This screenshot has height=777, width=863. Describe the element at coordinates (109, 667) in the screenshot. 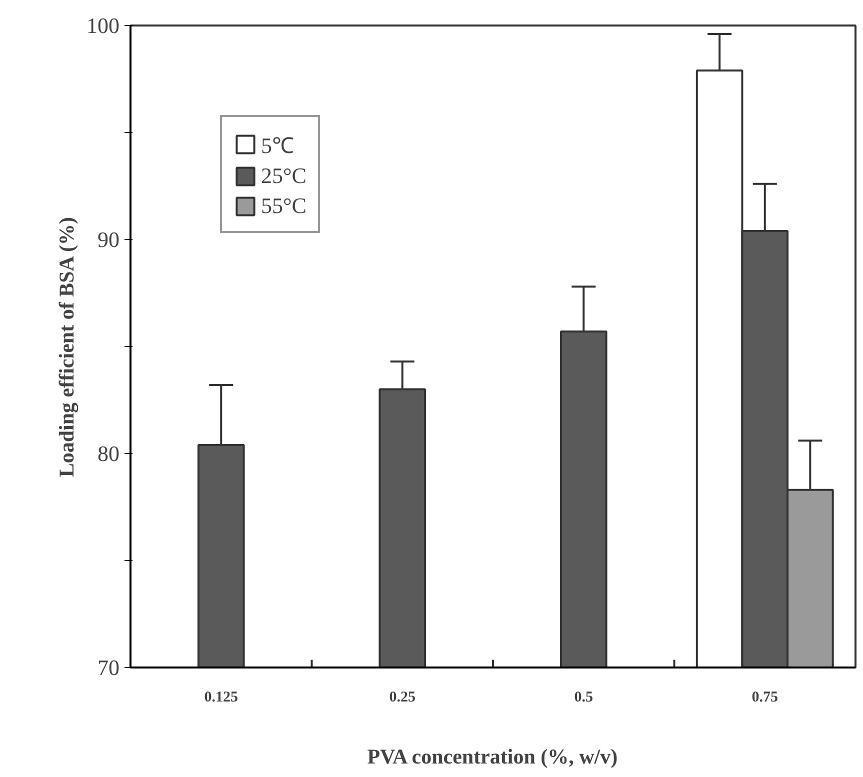

I see `y-tick-label: 70` at that location.